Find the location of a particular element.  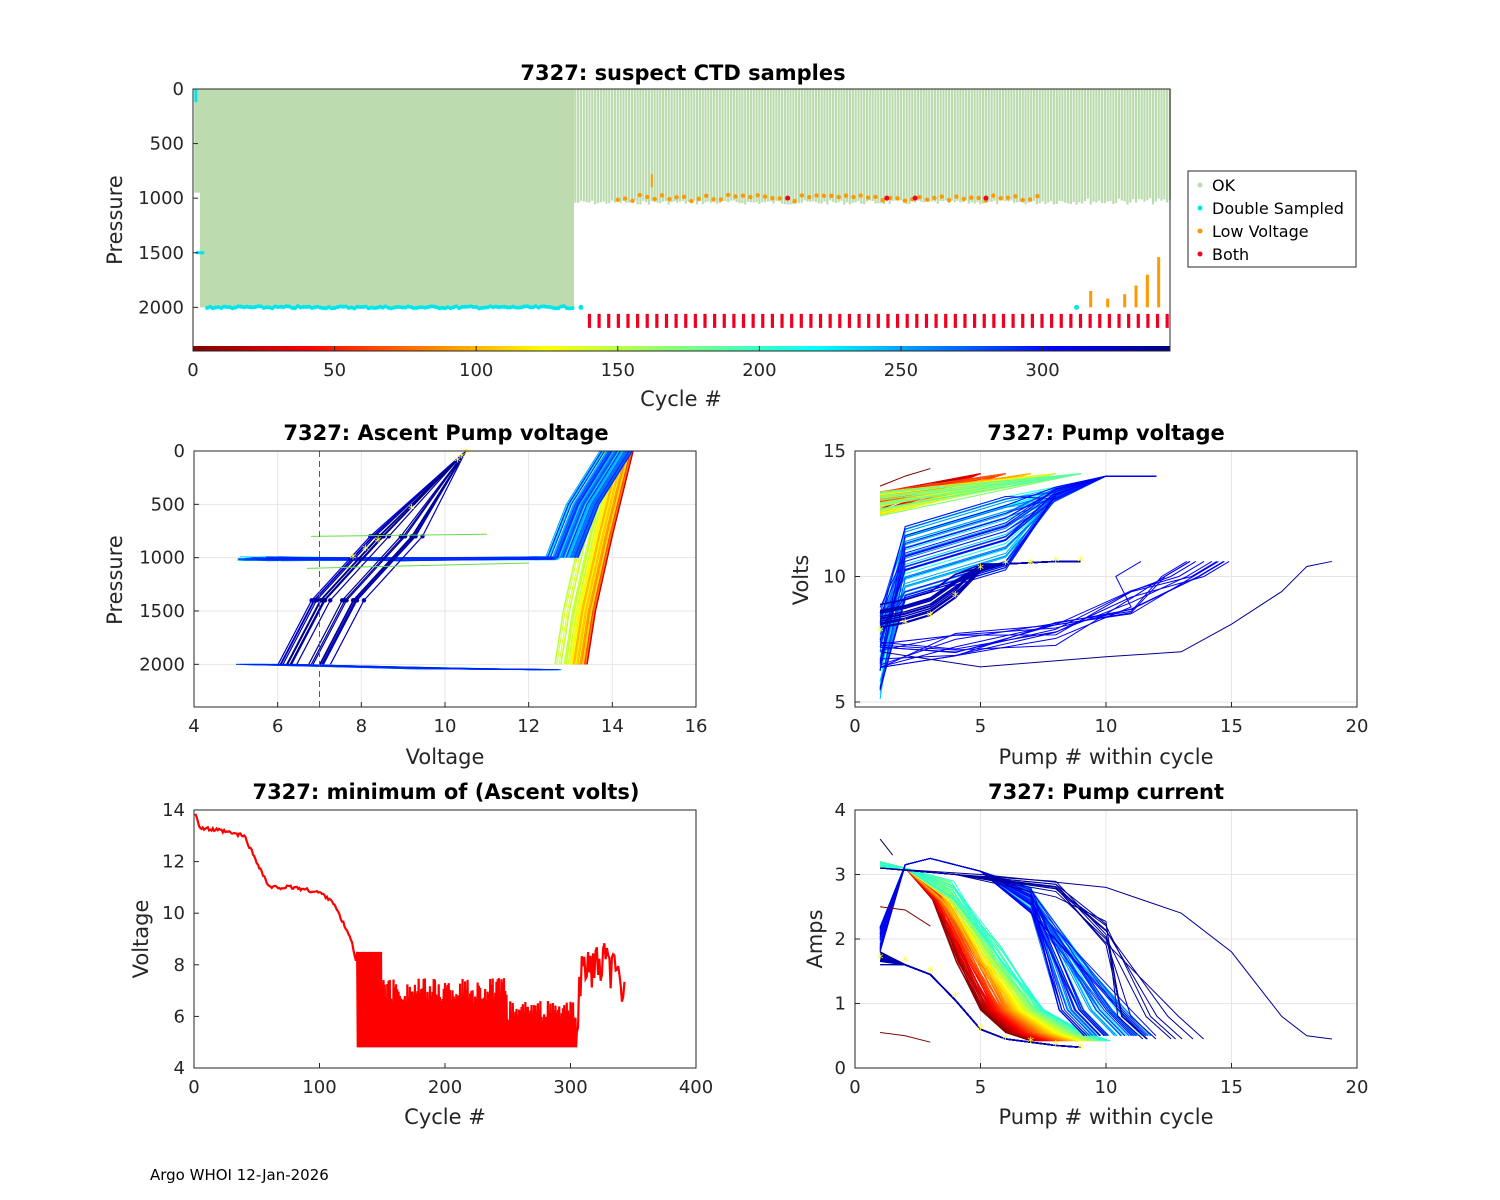

x-axis-label: Voltage is located at coordinates (445, 757).